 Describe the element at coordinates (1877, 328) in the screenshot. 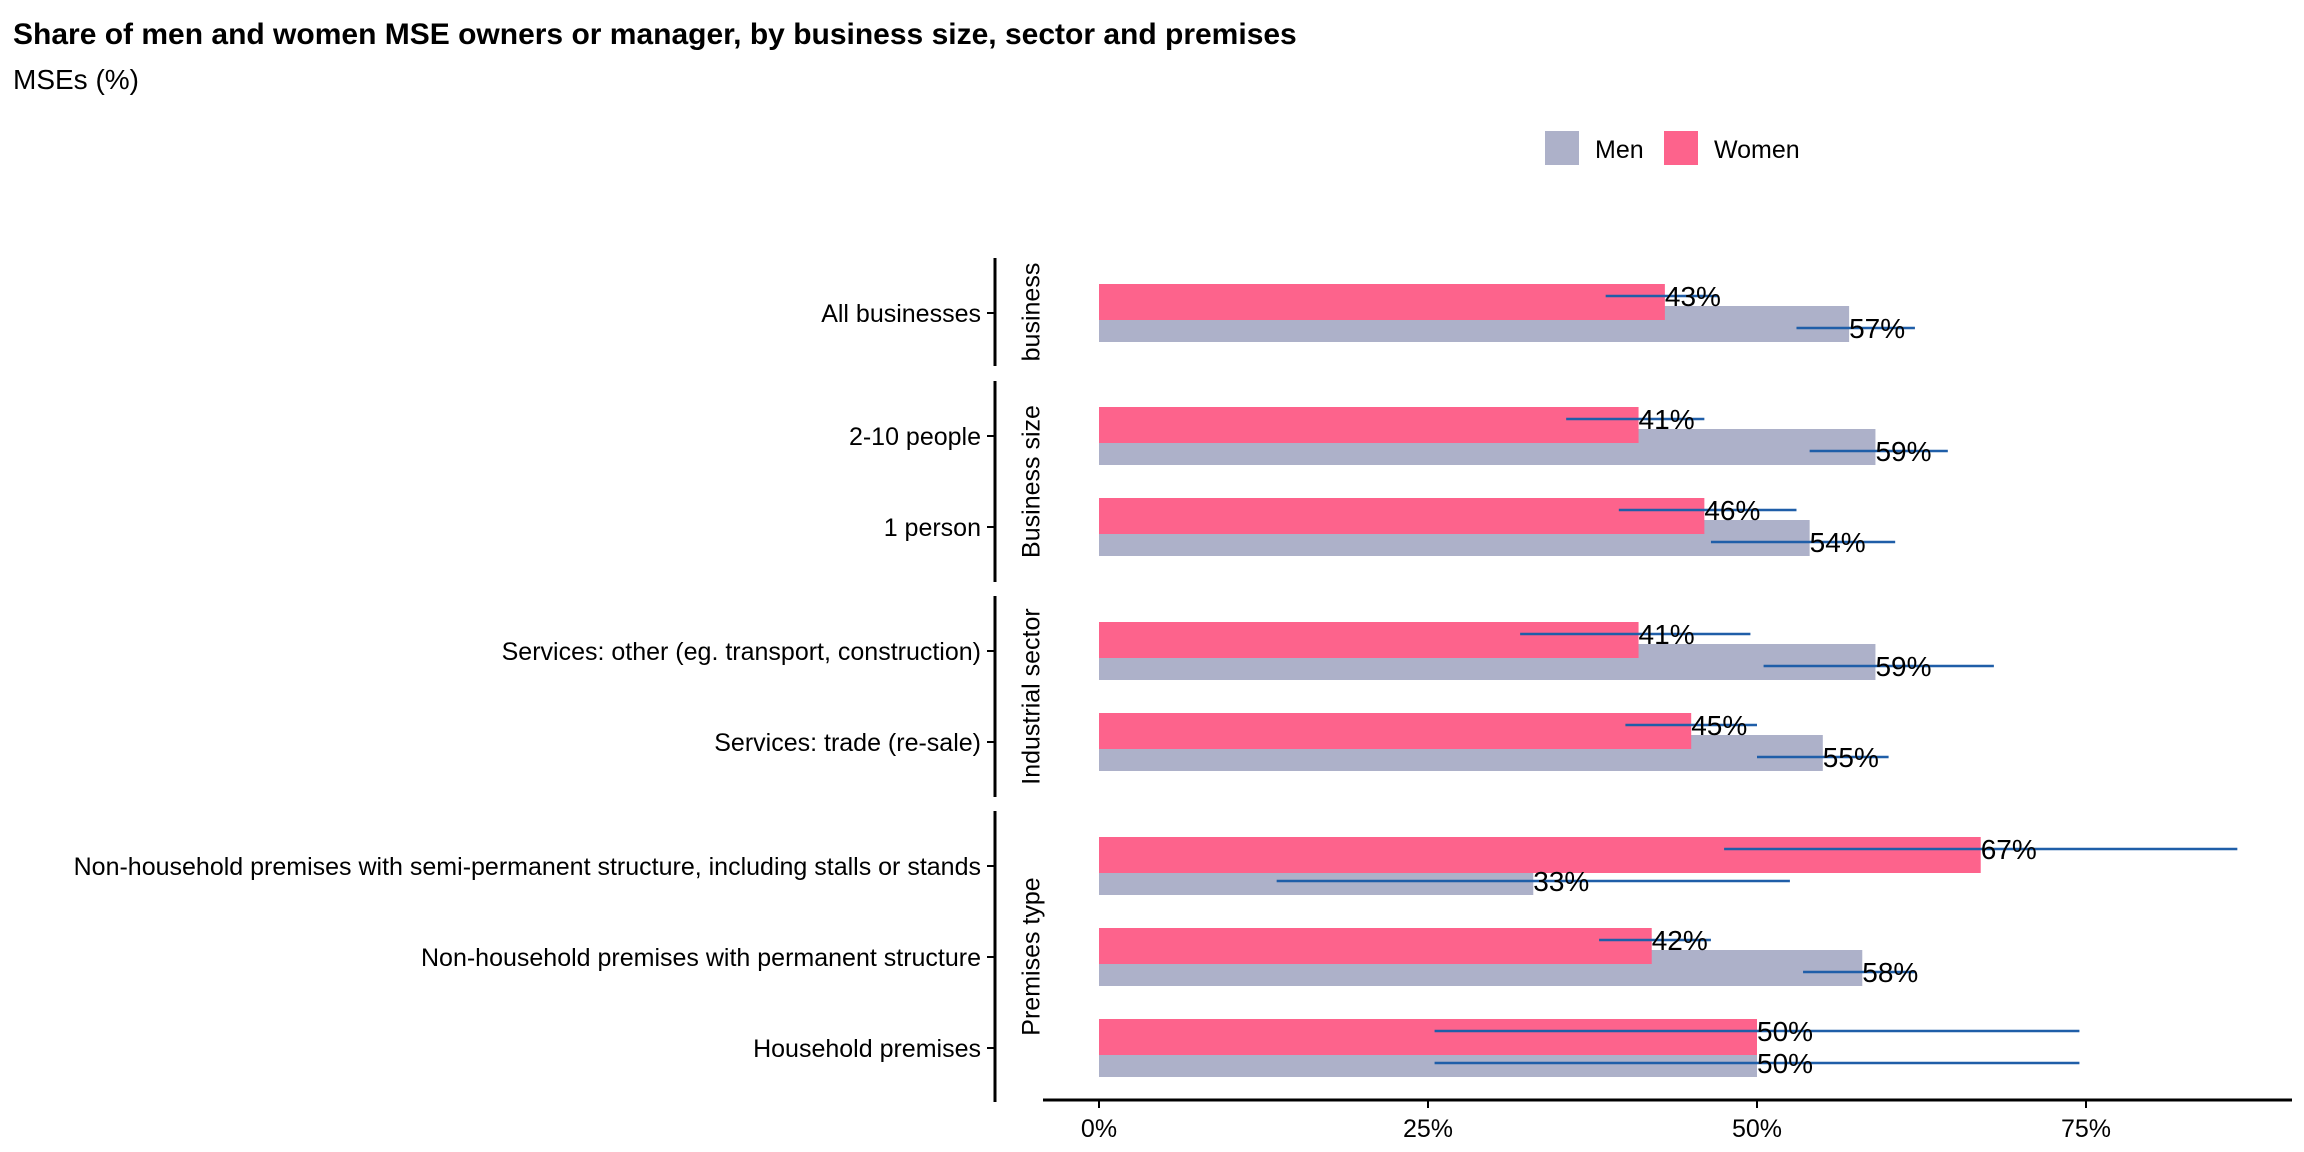

I see `data-label-men: 57%` at that location.